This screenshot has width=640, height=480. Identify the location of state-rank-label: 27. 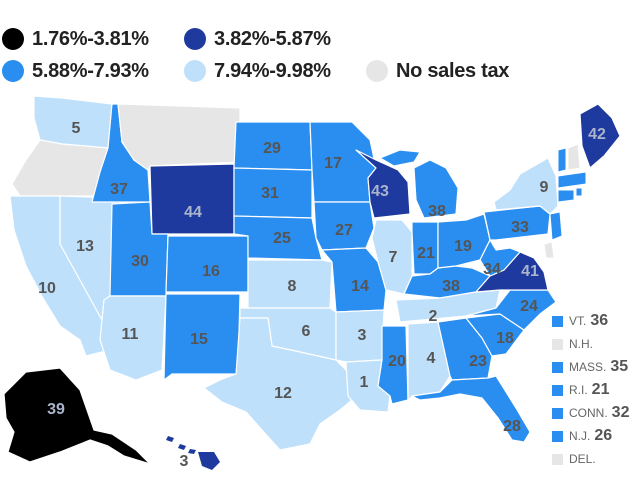
(344, 230).